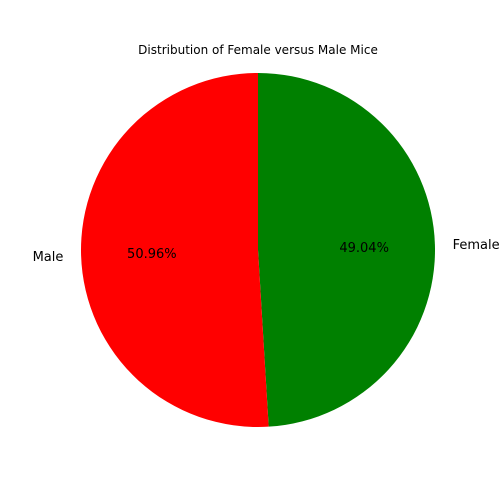 The image size is (504, 504). Describe the element at coordinates (266, 251) in the screenshot. I see `pie-labels: Female 49.04% Male 50.96%` at that location.